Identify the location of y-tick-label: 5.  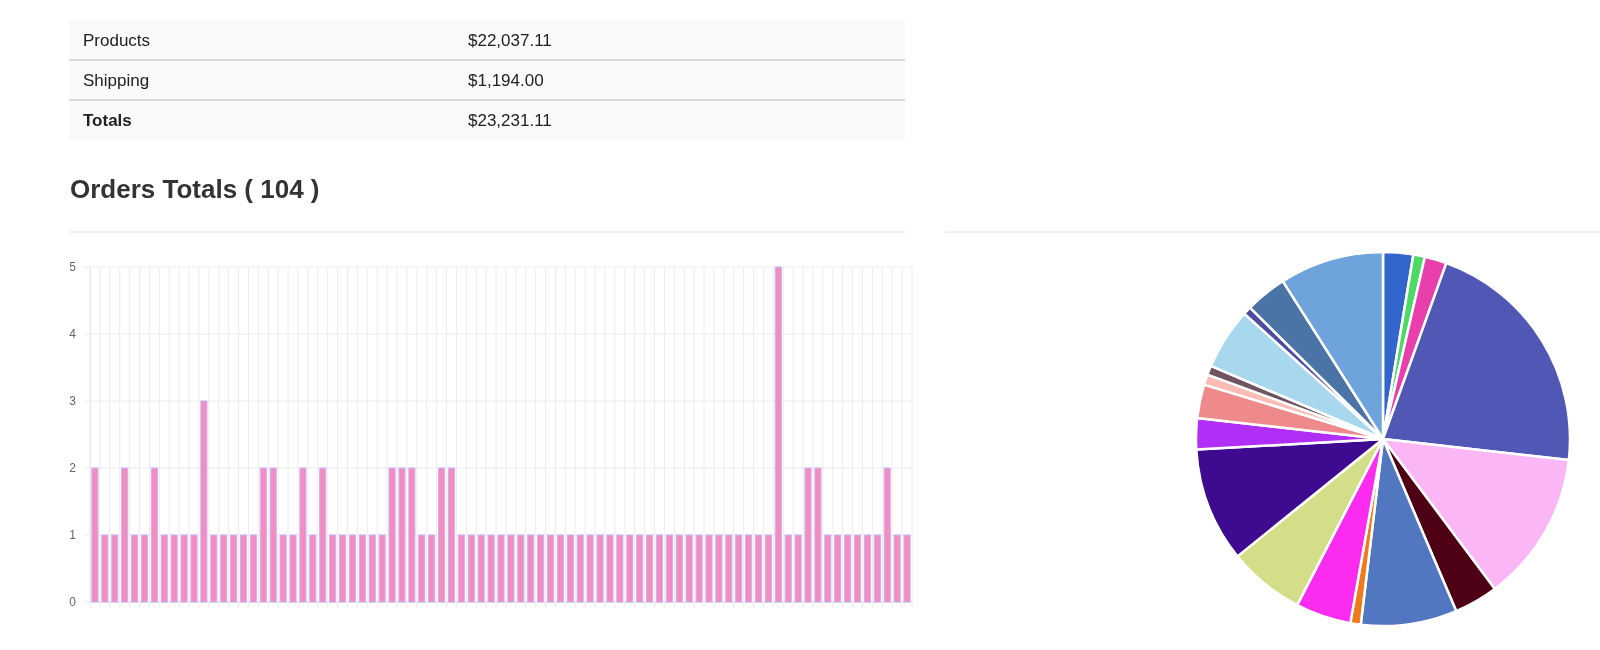
(73, 267).